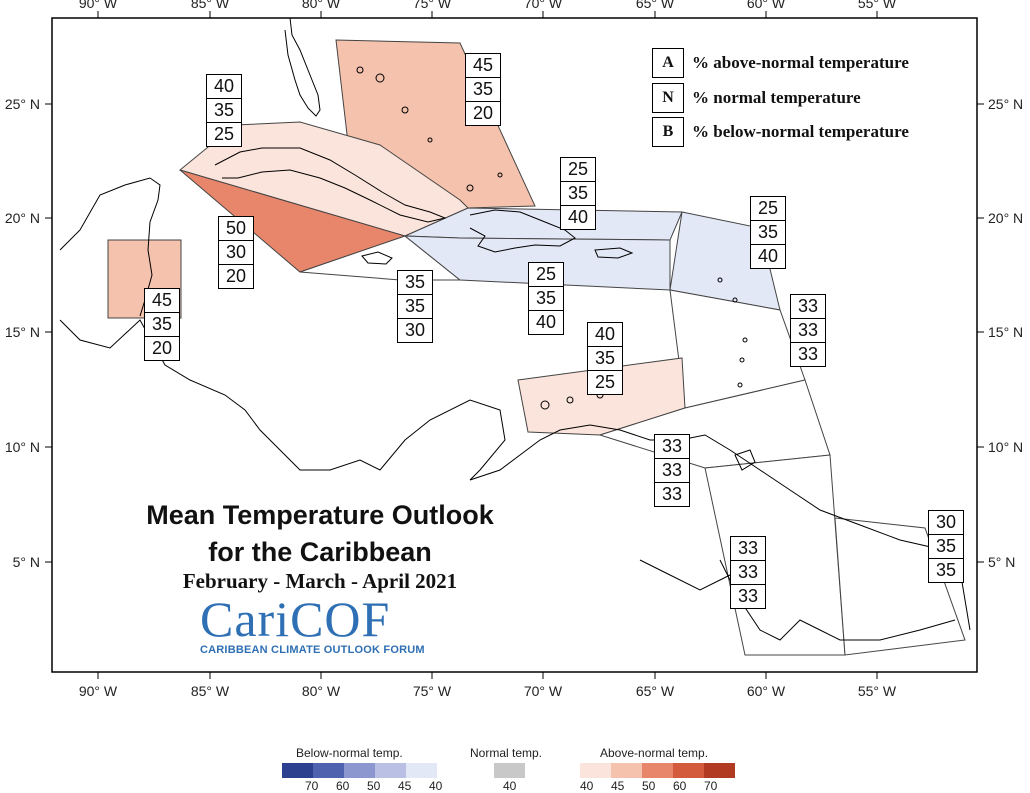  What do you see at coordinates (711, 786) in the screenshot?
I see `scale-label: 70` at bounding box center [711, 786].